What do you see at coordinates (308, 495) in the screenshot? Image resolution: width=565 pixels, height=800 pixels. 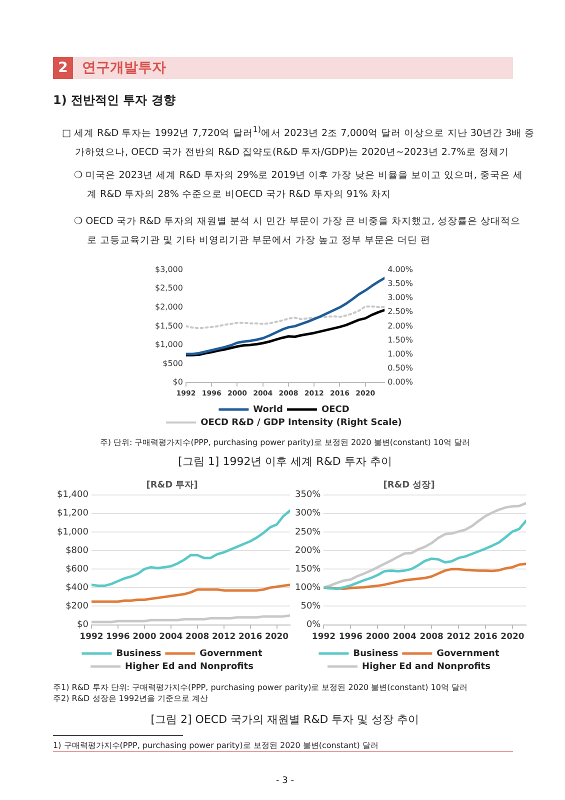 I see `y-tick-label: 350%` at bounding box center [308, 495].